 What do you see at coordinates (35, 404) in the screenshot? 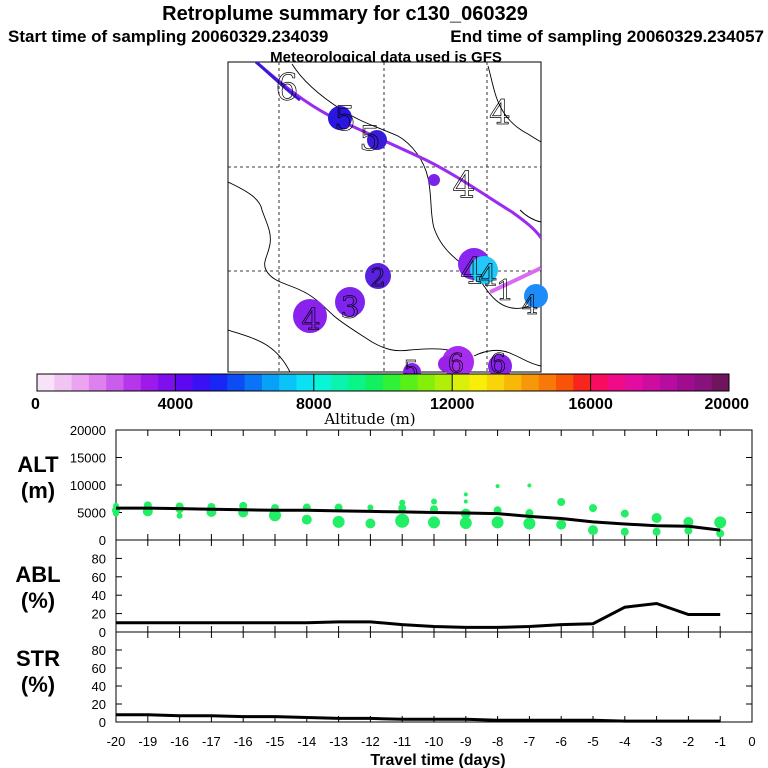
I see `colorbar-tick-label: 0` at bounding box center [35, 404].